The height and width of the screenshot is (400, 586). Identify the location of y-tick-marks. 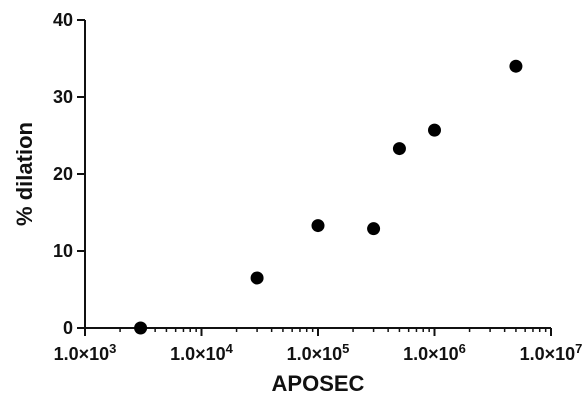
(81, 174).